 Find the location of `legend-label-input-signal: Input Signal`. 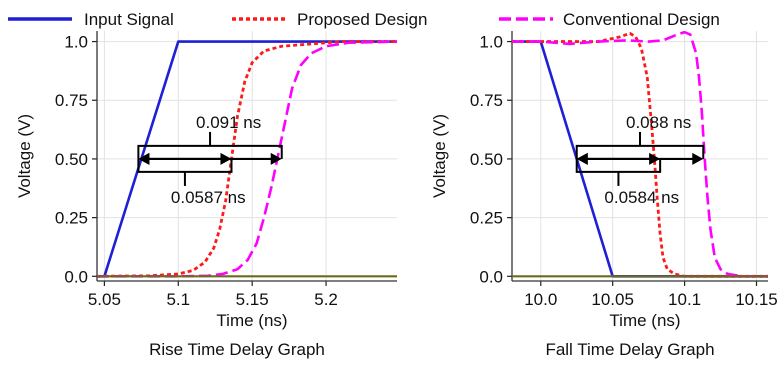

legend-label-input-signal: Input Signal is located at coordinates (129, 19).